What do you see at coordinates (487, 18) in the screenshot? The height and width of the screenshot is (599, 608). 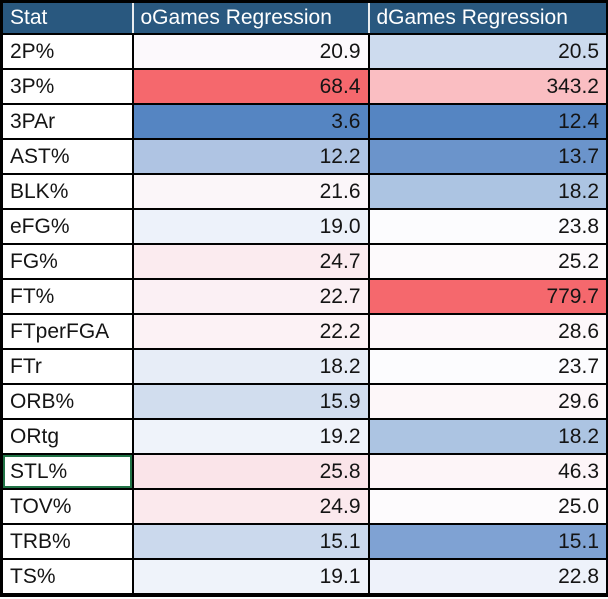 I see `header-cell-dgames-regression: dGames Regression` at bounding box center [487, 18].